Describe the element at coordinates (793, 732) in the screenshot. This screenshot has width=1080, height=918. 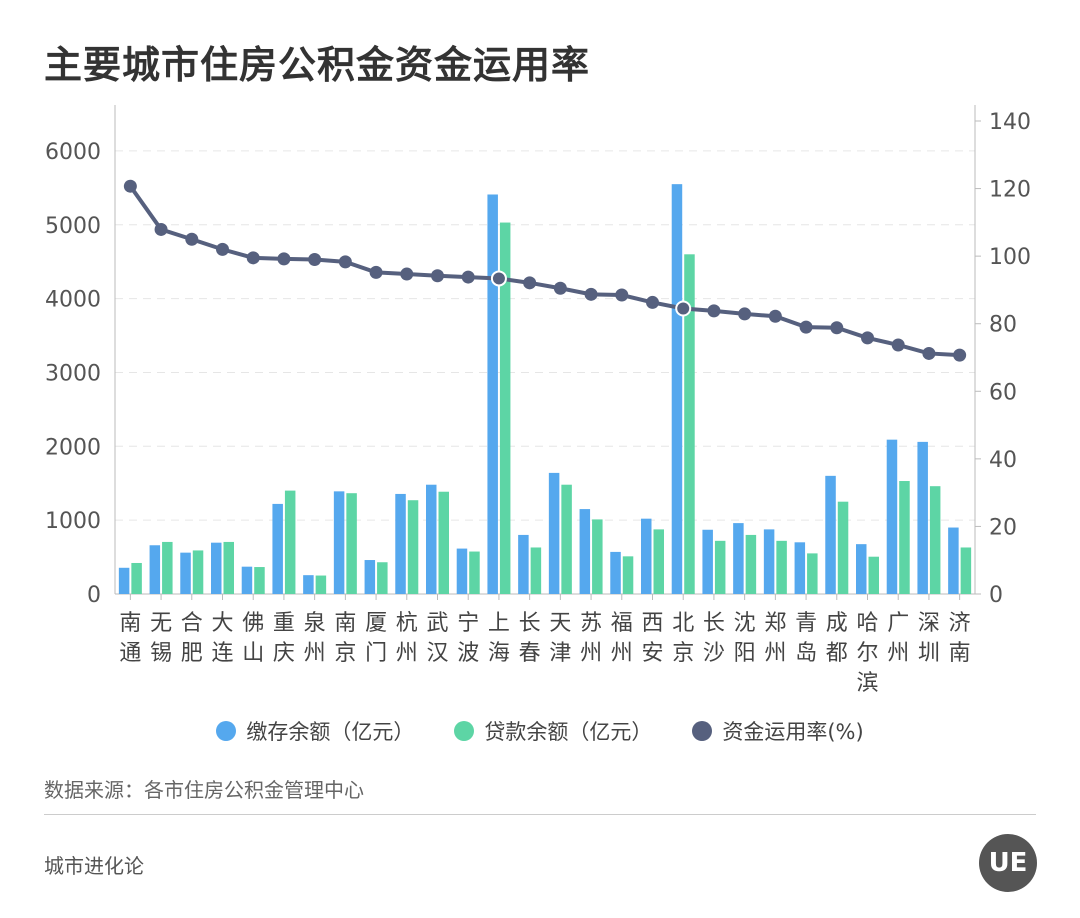
I see `legend-label: 资金运用率(%)` at that location.